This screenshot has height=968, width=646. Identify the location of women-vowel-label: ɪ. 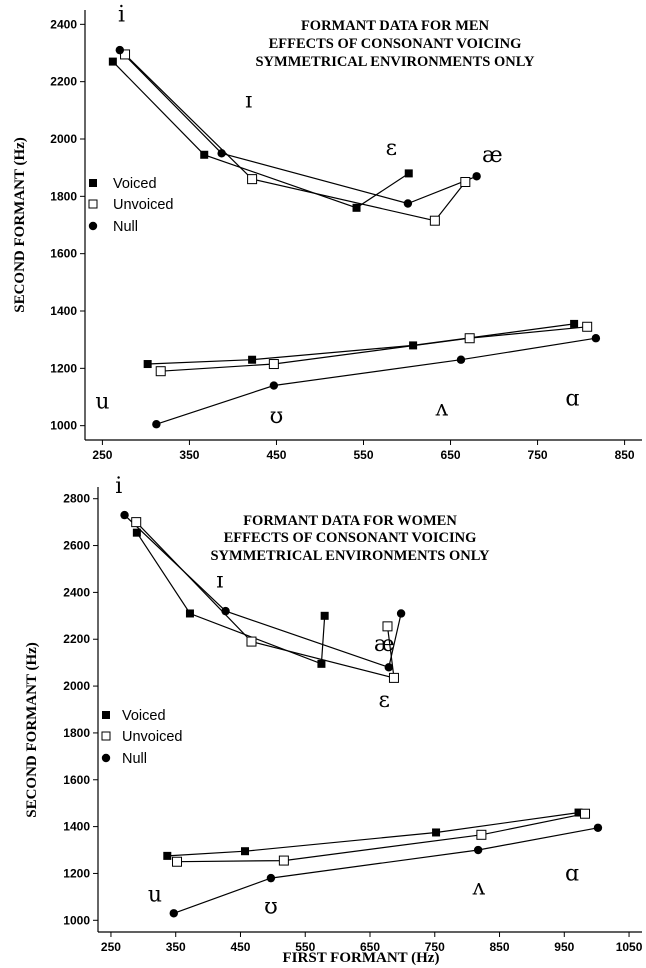
(219, 581).